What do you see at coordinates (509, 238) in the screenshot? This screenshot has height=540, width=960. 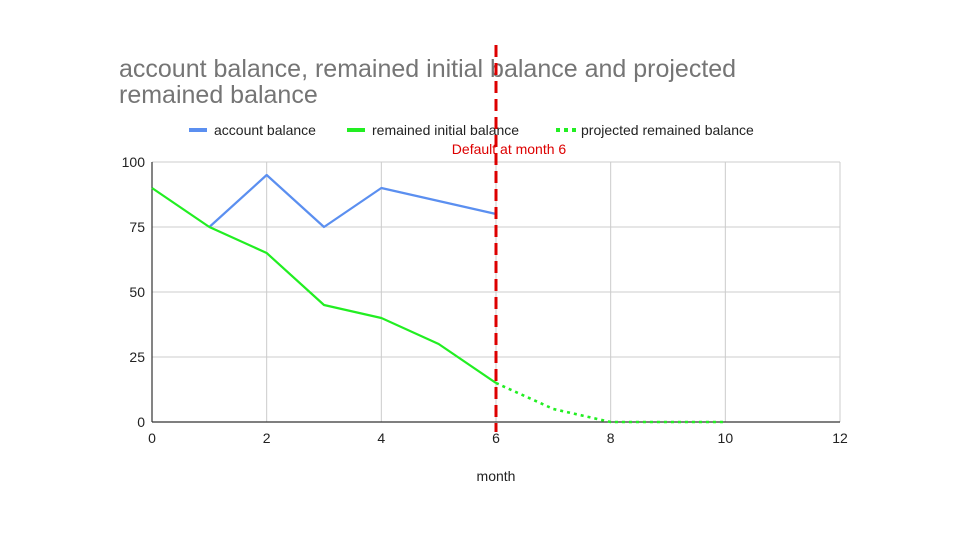 I see `annotation: Default at month 6` at bounding box center [509, 238].